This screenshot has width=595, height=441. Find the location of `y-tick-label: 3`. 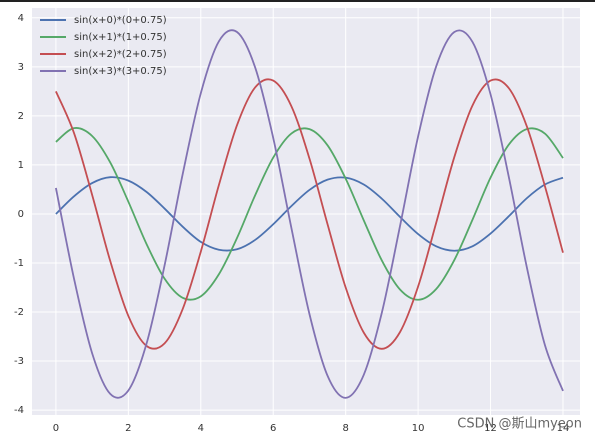

y-tick-label: 3 is located at coordinates (21, 67).